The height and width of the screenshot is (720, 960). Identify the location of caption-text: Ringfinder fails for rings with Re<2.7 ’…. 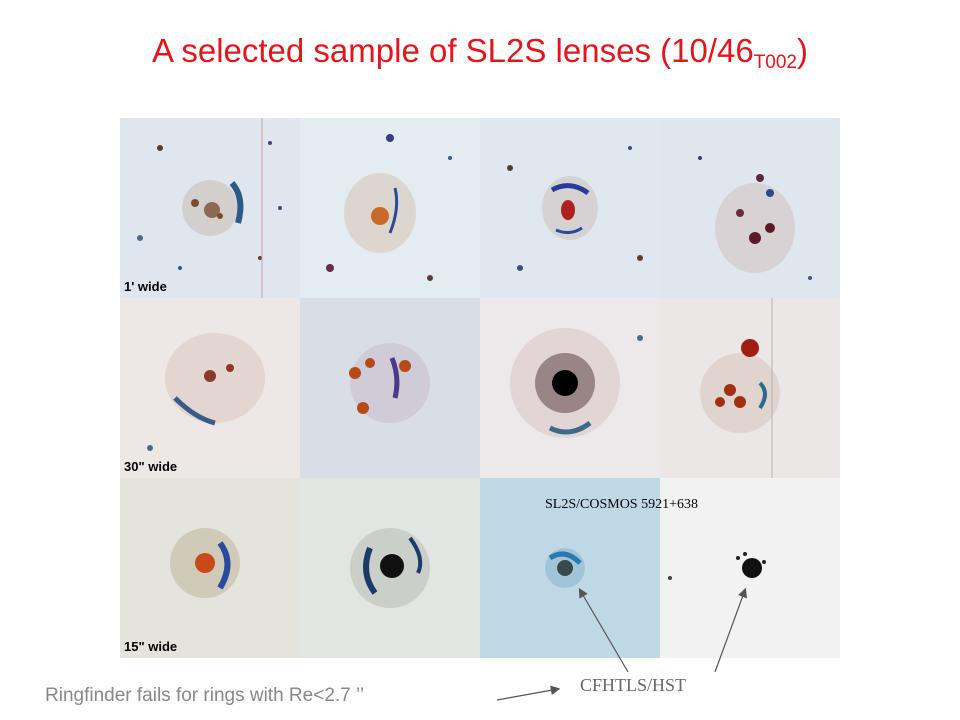
(205, 695).